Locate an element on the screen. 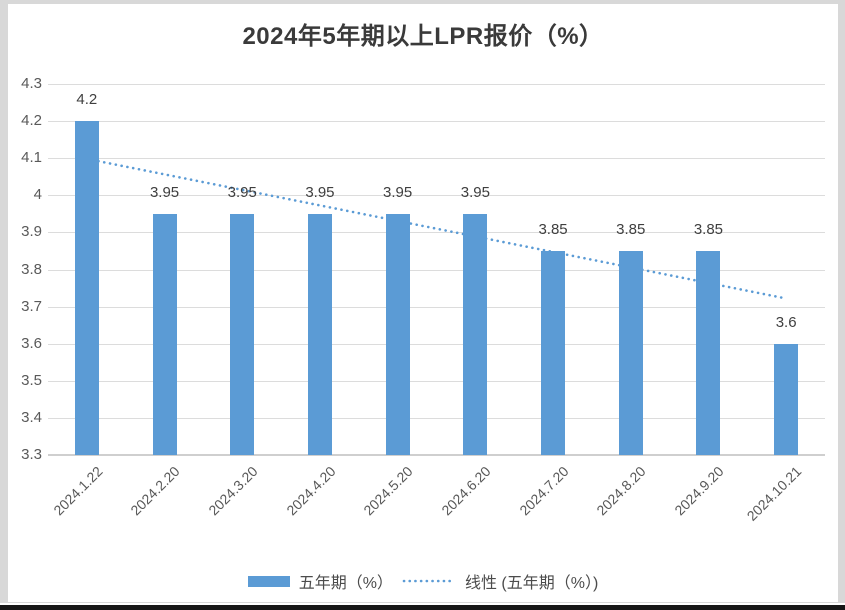  y-tick-label: 3.3 is located at coordinates (31, 454).